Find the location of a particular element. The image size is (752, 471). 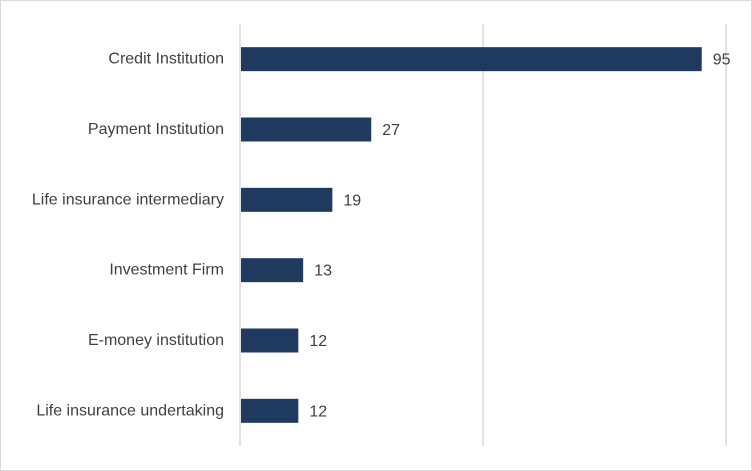

category-label: E-money institution is located at coordinates (156, 340).